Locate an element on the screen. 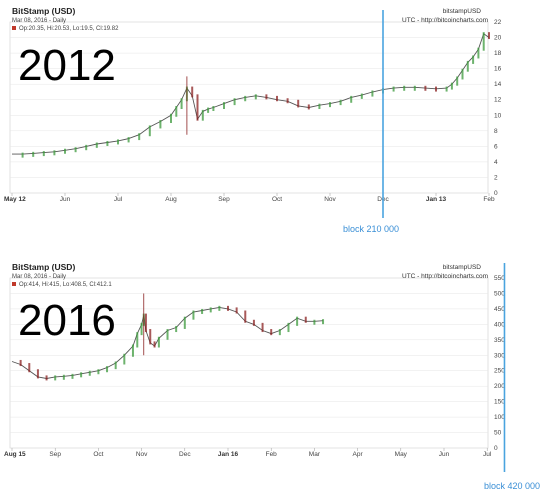 This screenshot has width=542, height=501. y-tick-label: 20 is located at coordinates (498, 38).